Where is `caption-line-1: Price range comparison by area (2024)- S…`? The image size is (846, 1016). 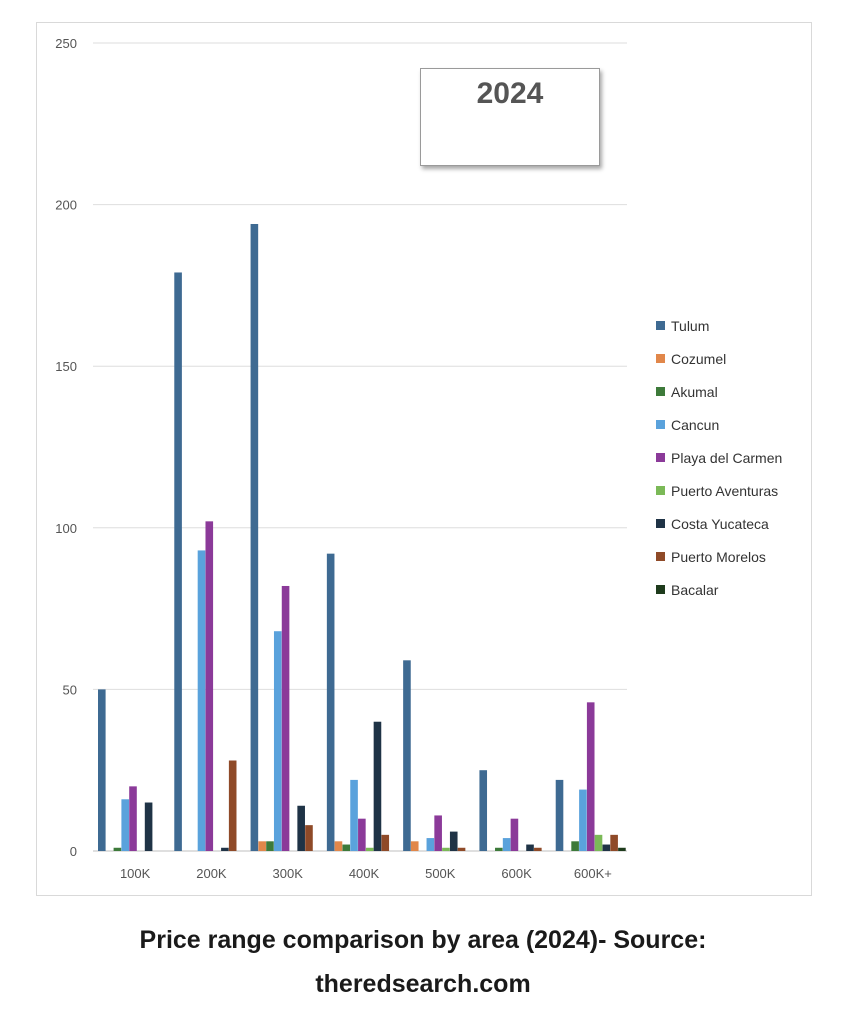
caption-line-1: Price range comparison by area (2024)- S… is located at coordinates (423, 940).